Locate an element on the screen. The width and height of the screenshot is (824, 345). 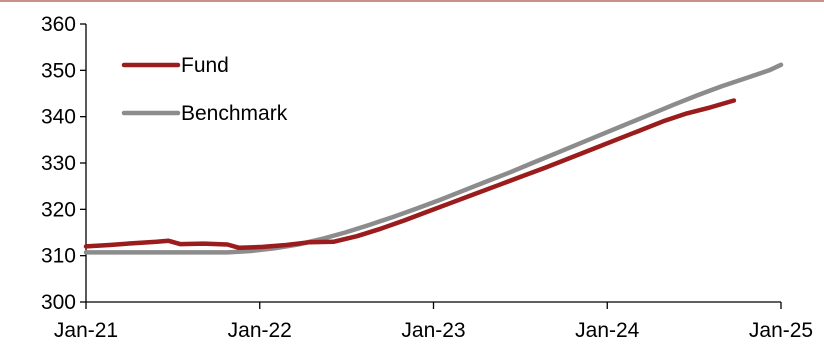
x-tick-label: Jan-25 is located at coordinates (781, 330).